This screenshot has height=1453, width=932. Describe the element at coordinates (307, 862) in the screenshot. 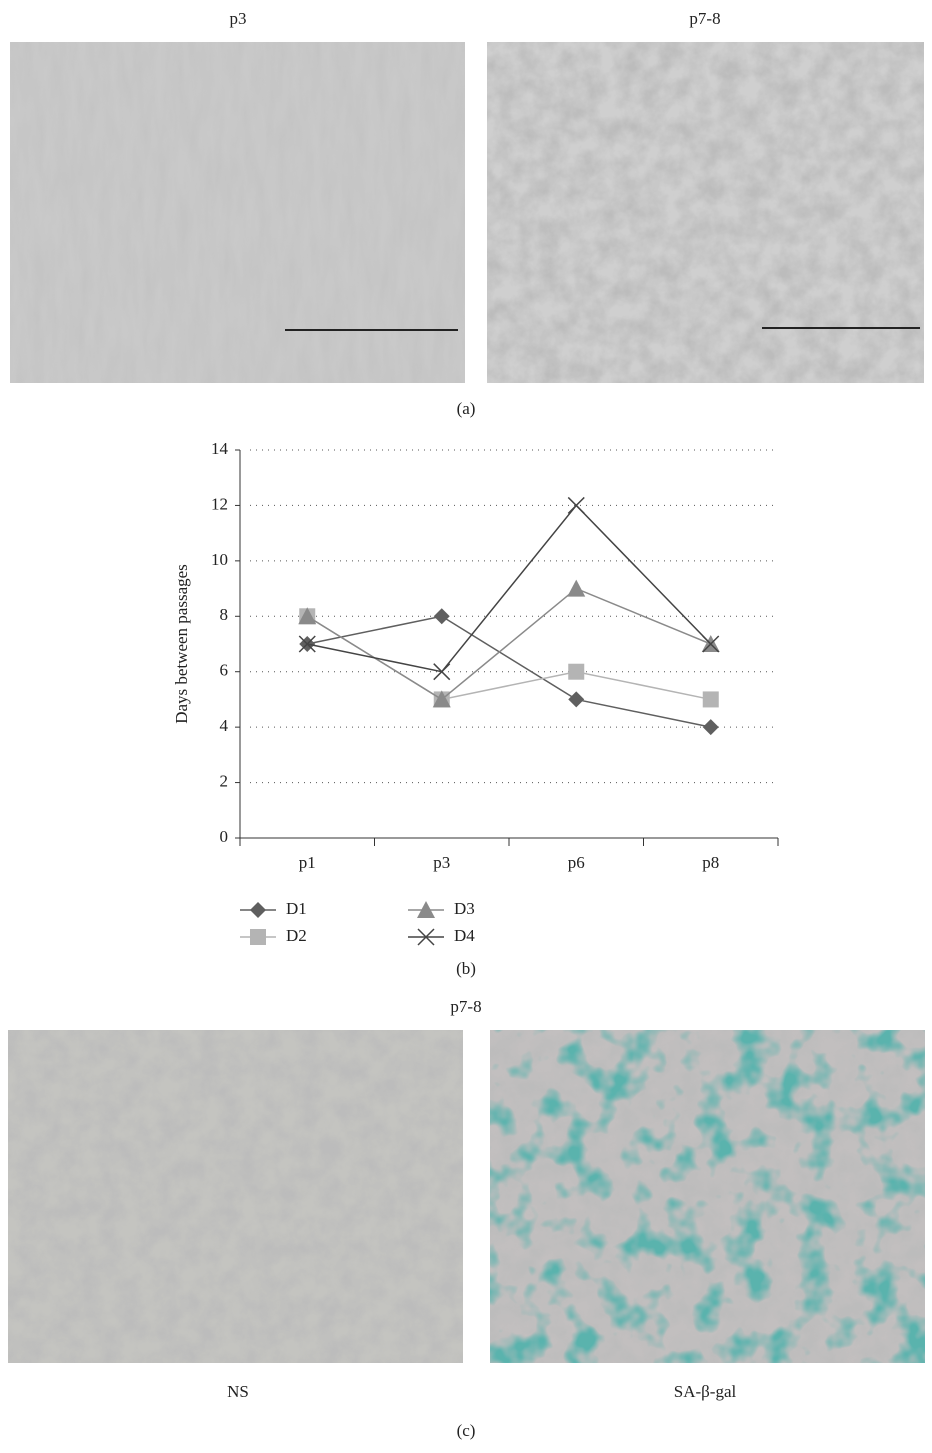

I see `x-tick-label: p1` at that location.